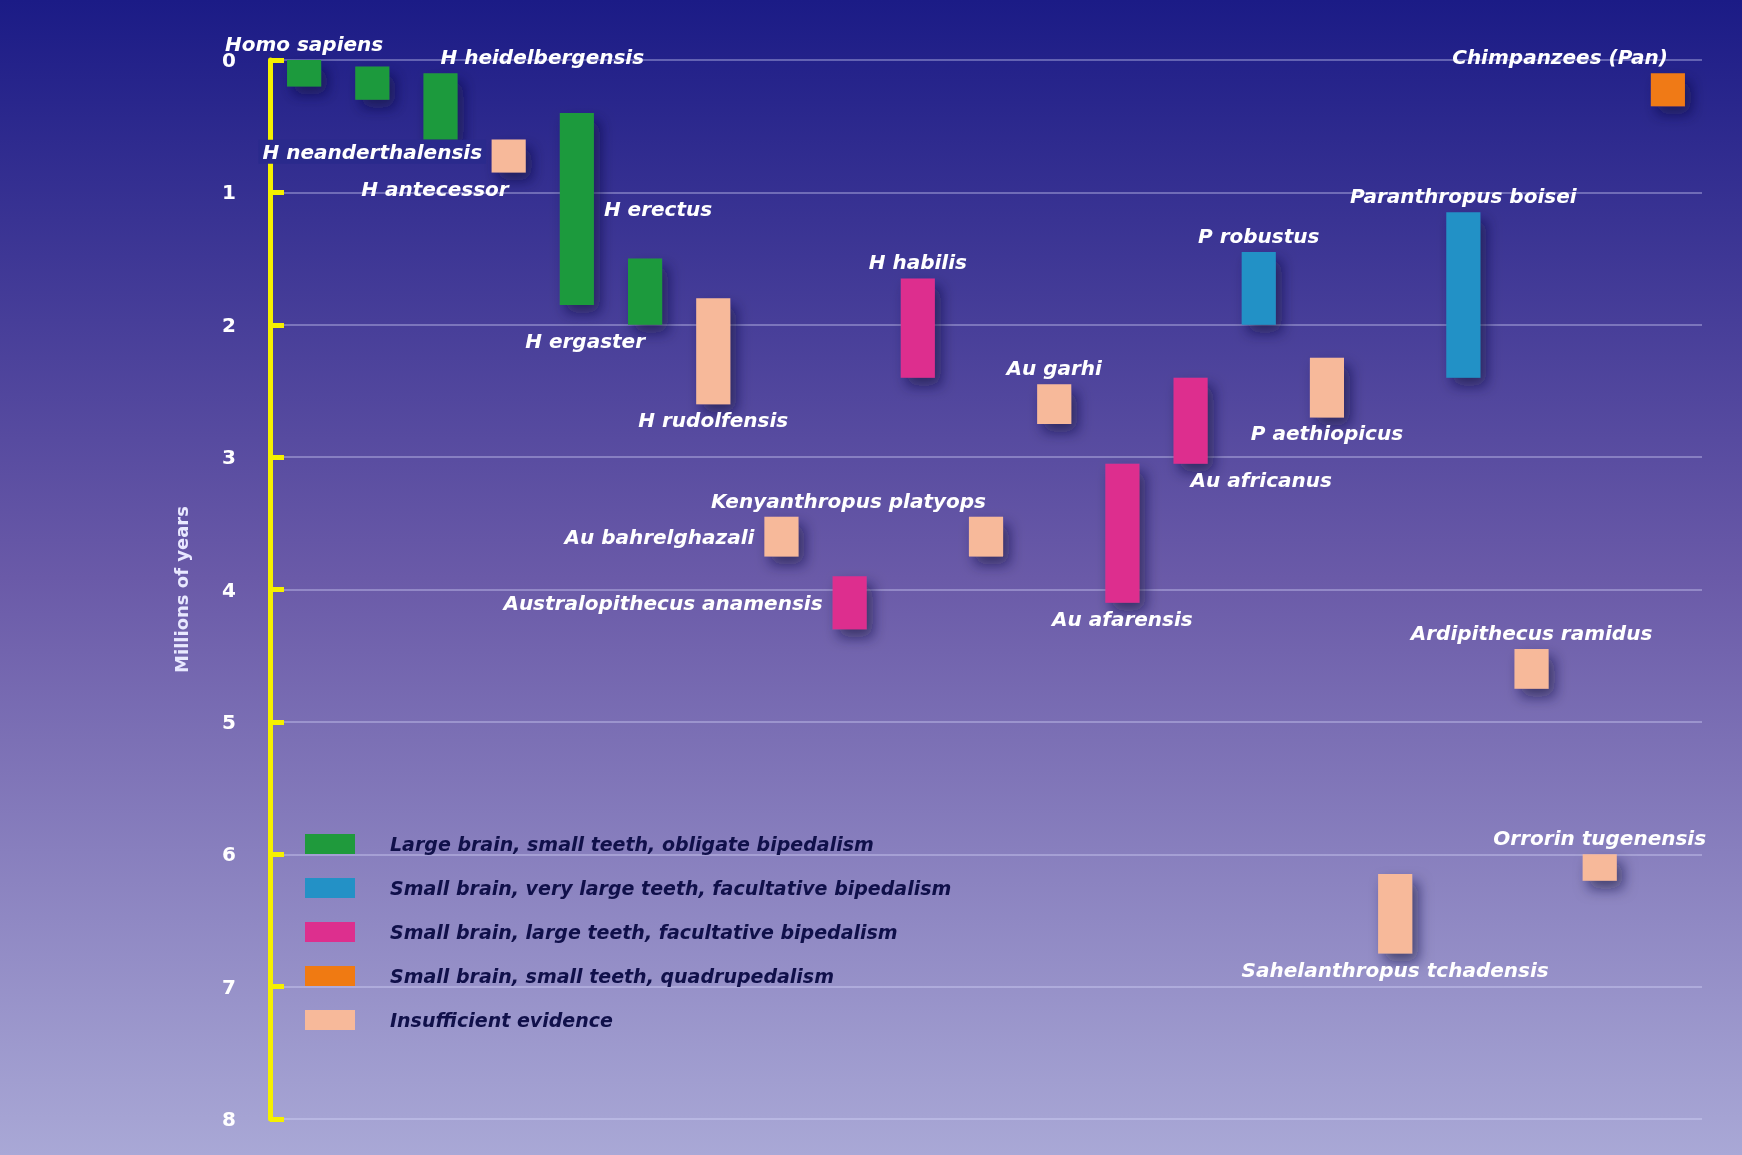 Image resolution: width=1742 pixels, height=1155 pixels. I want to click on y-tick-label: 3, so click(229, 457).